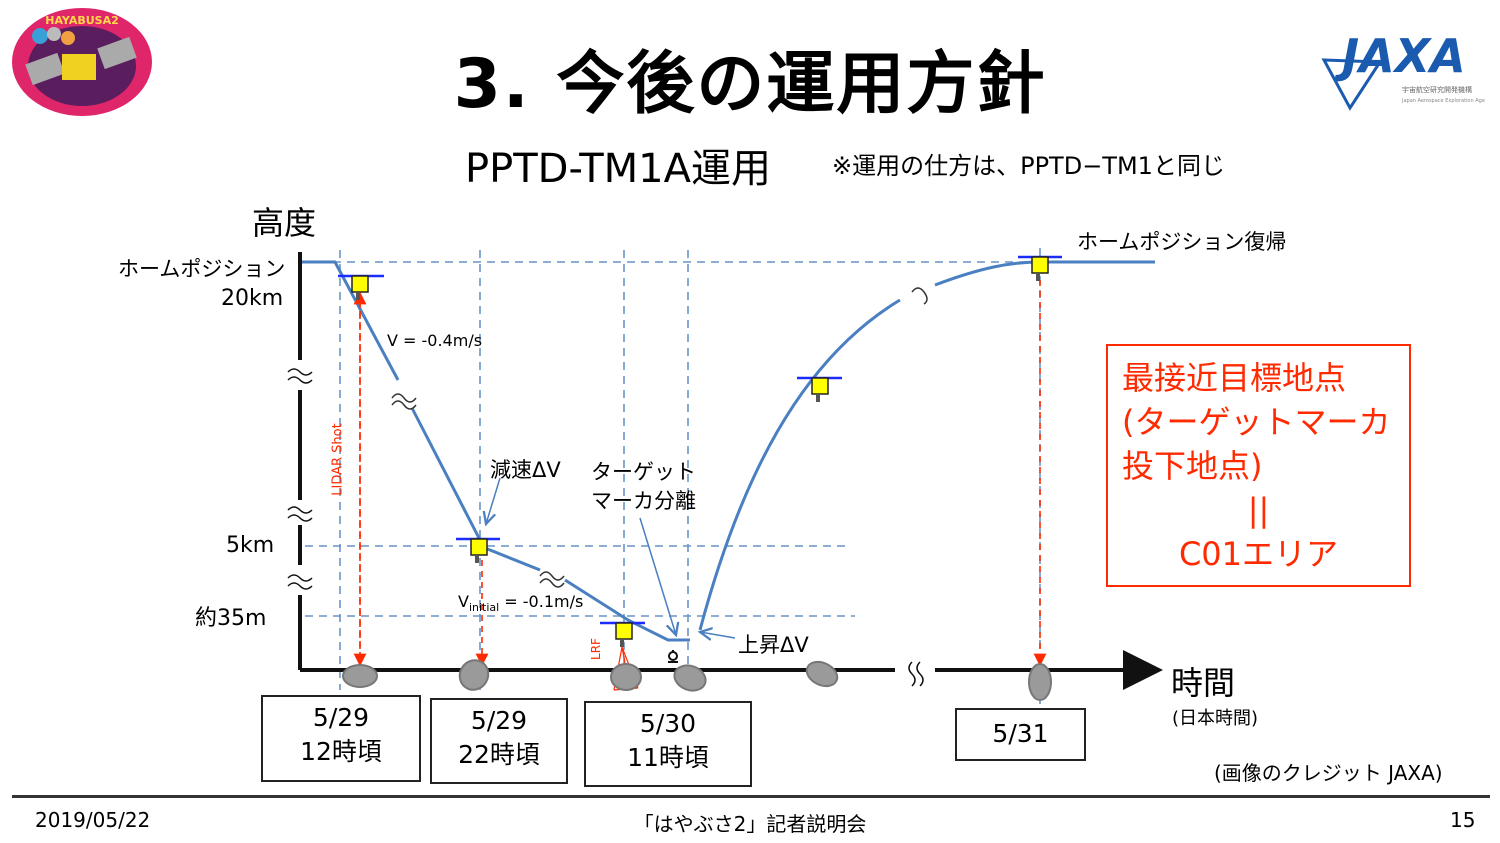  What do you see at coordinates (435, 340) in the screenshot?
I see `velocity-descent-label: V = -0.4m/s` at bounding box center [435, 340].